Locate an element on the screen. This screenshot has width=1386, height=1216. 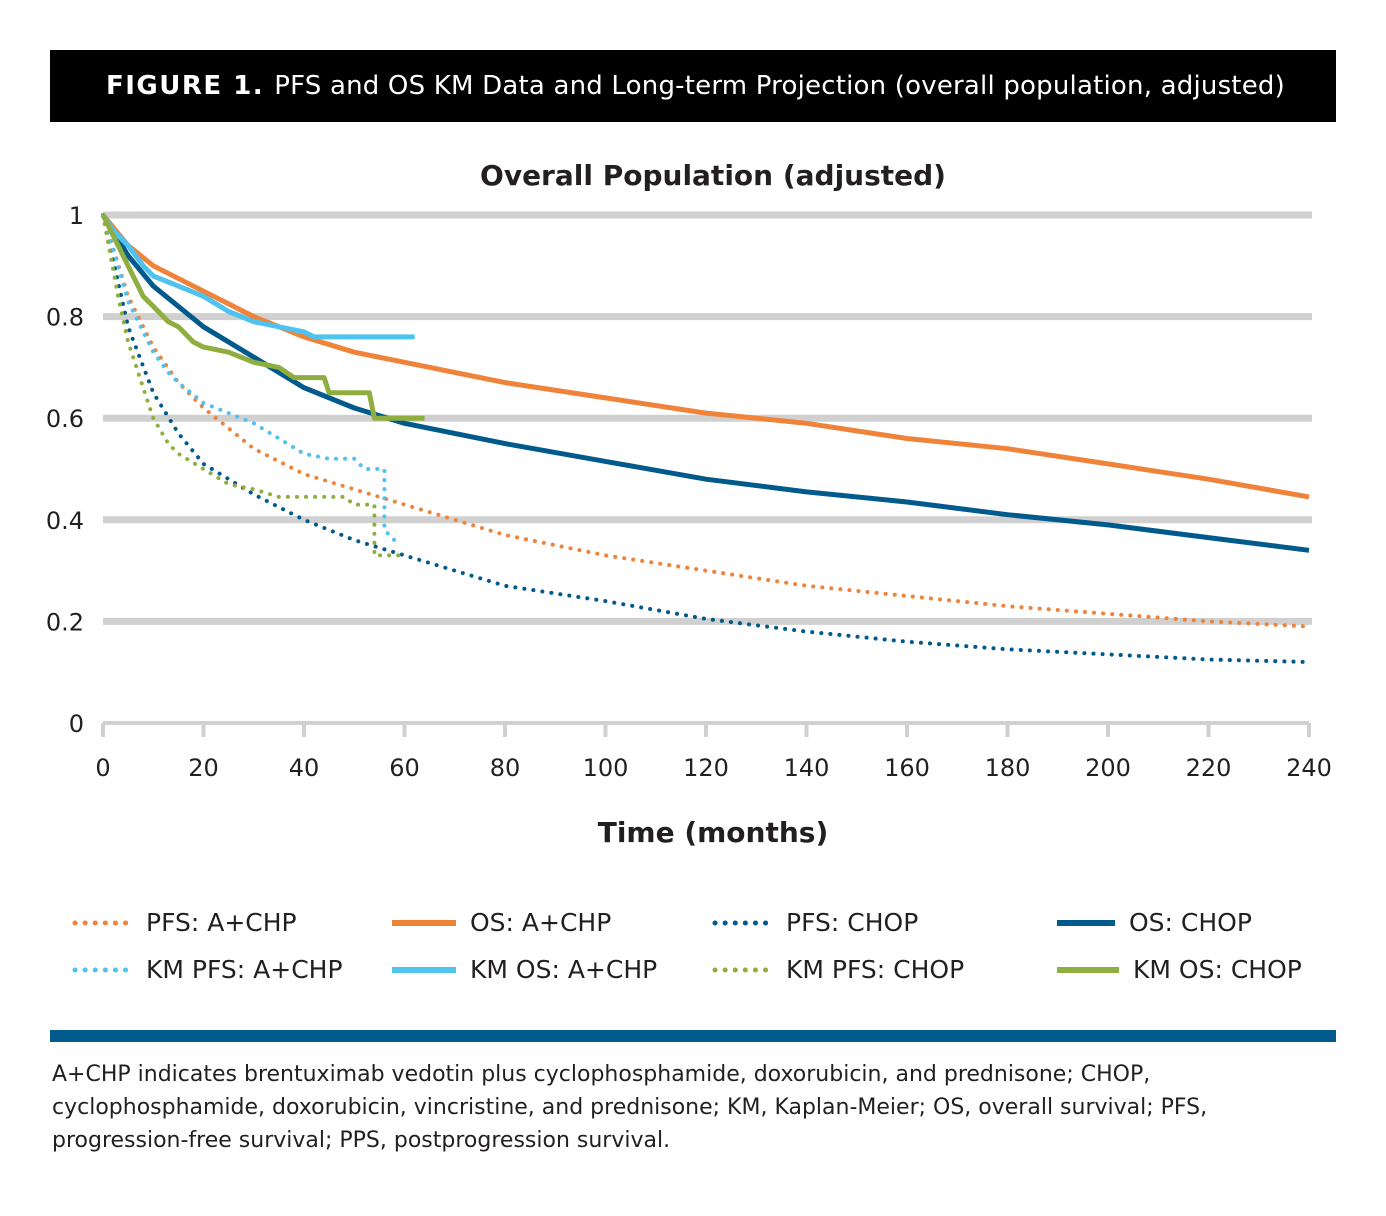
legend-label: KM PFS: CHOP is located at coordinates (875, 969).